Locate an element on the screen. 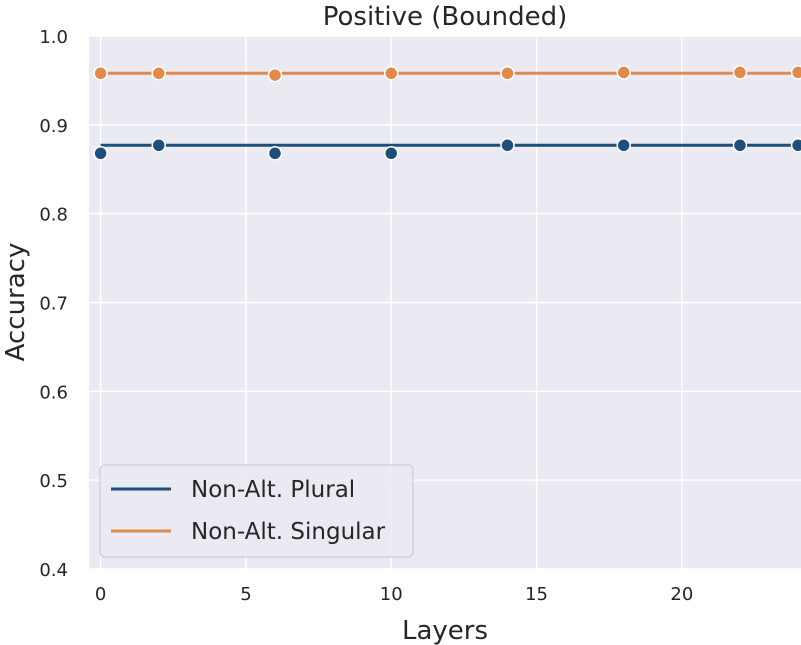  y-tick-label: 0.6 is located at coordinates (53, 392).